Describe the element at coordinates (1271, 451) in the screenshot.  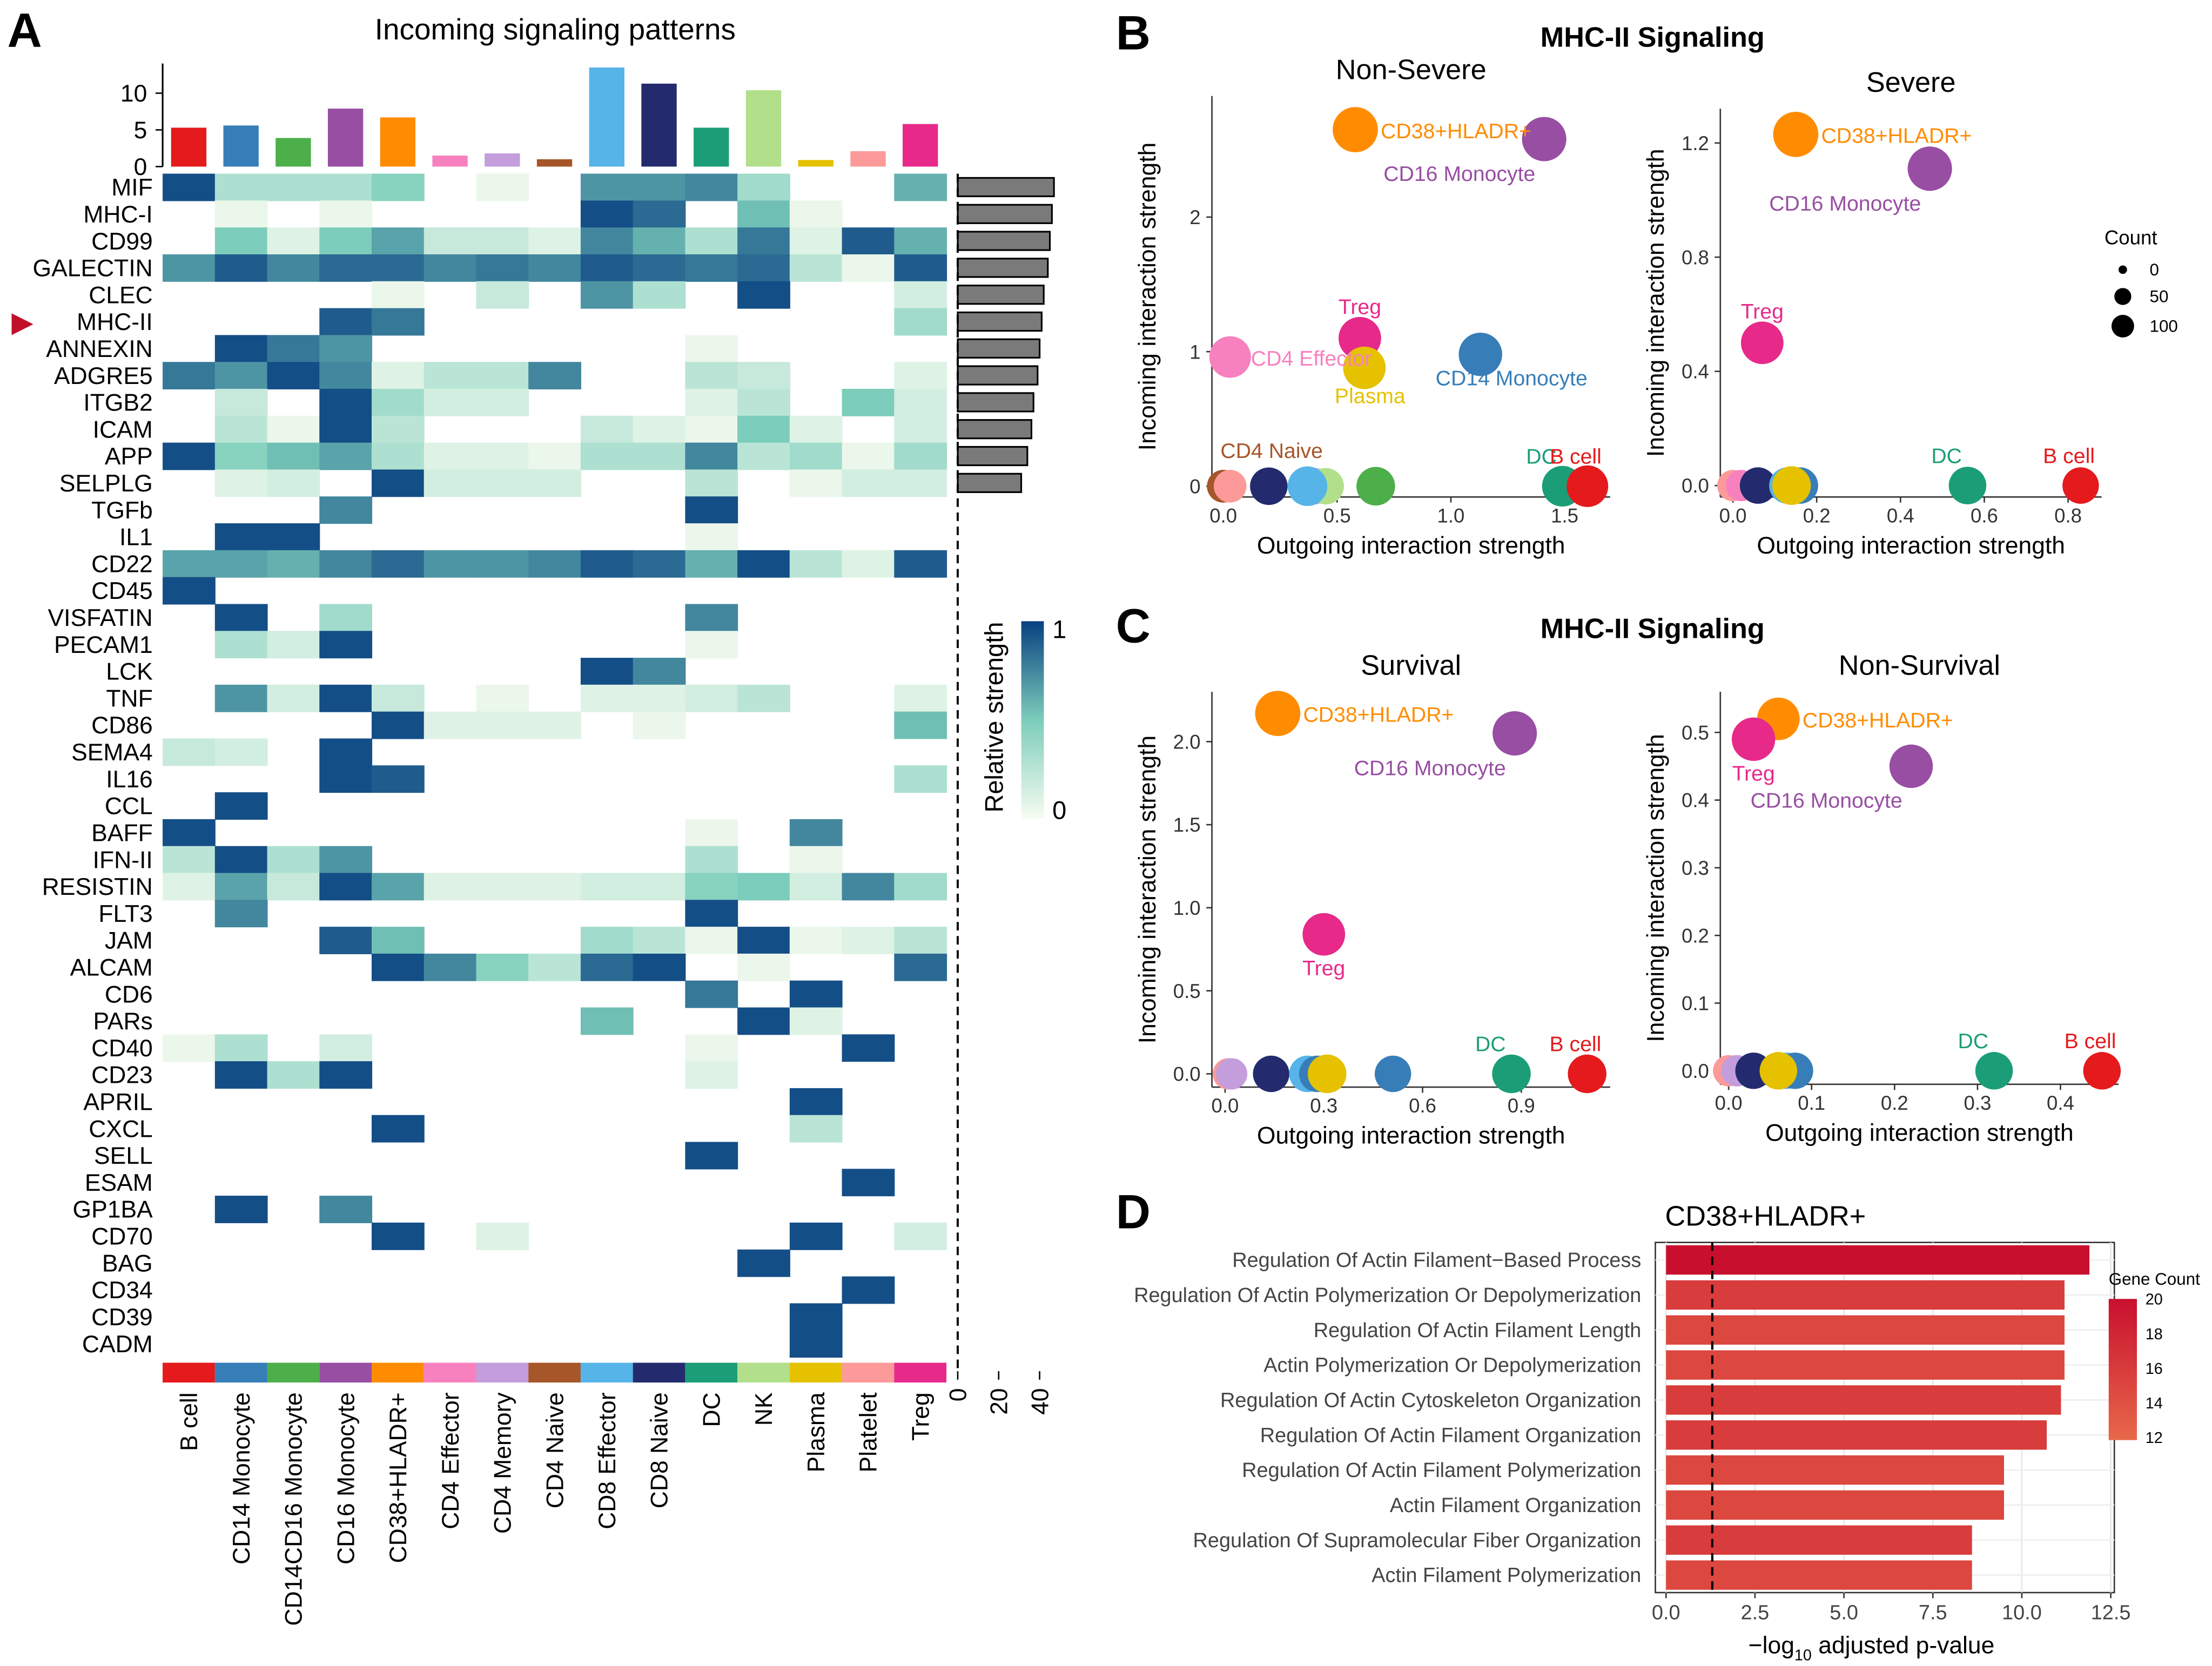
I see `scatter-point-label: CD4 Naive` at that location.